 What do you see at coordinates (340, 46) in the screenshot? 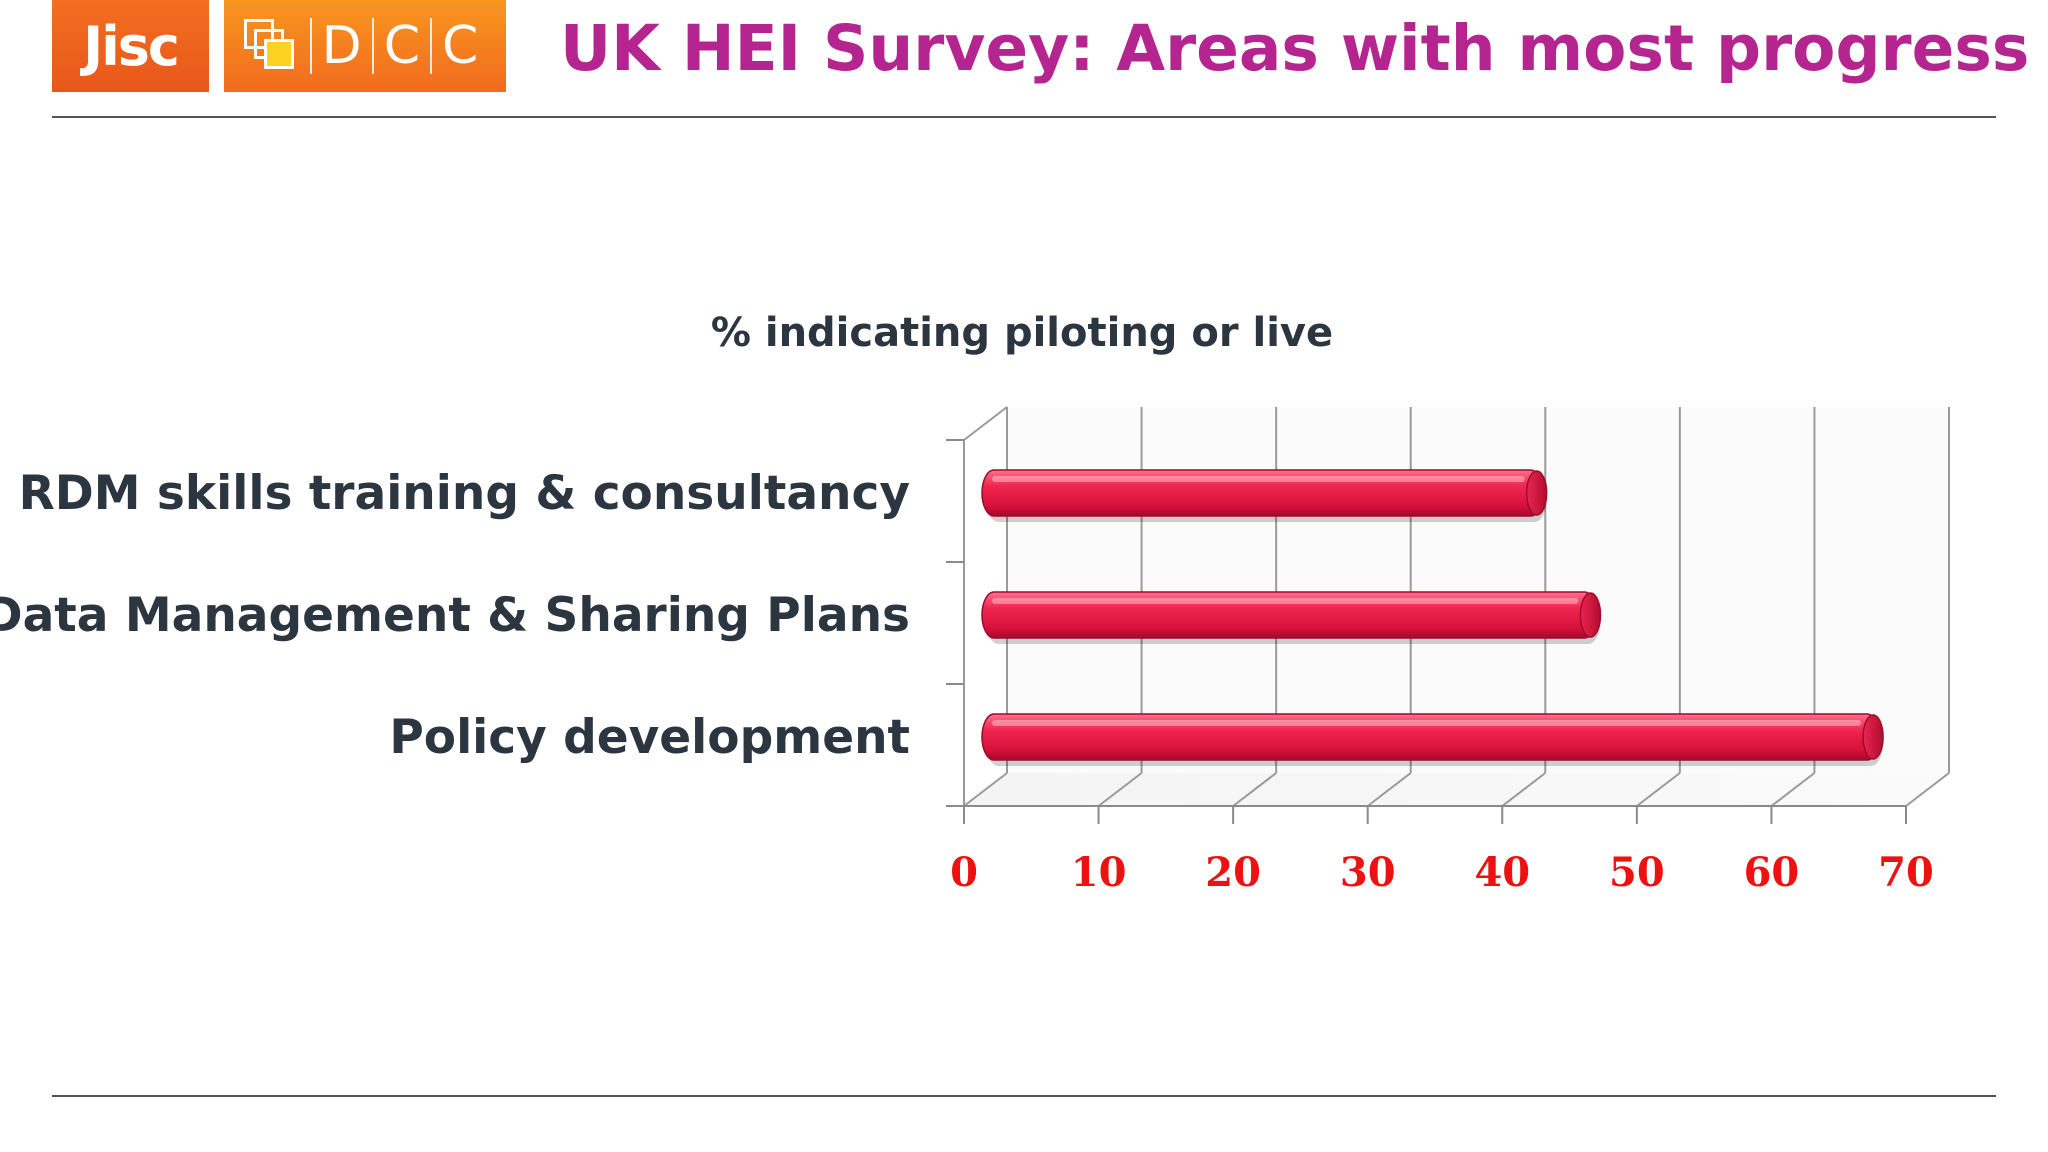
I see `dcc-letter-d: D` at bounding box center [340, 46].